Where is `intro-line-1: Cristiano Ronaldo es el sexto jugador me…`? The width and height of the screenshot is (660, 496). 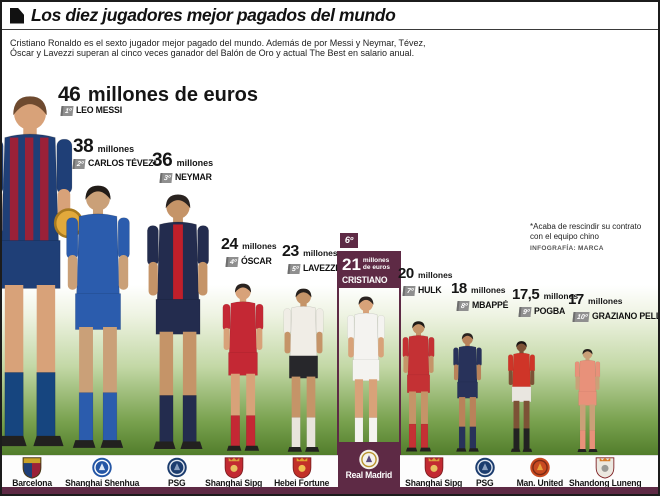
intro-line-1: Cristiano Ronaldo es el sexto jugador me… is located at coordinates (218, 43).